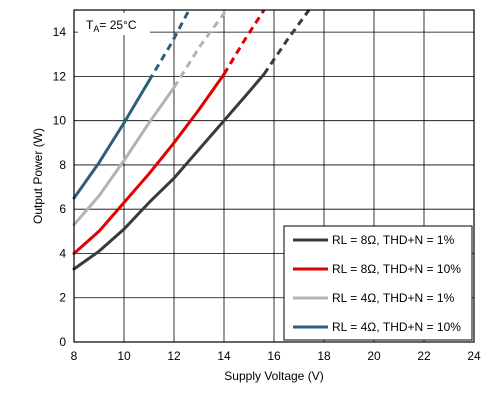  I want to click on series-line-2-solid, so click(149, 163).